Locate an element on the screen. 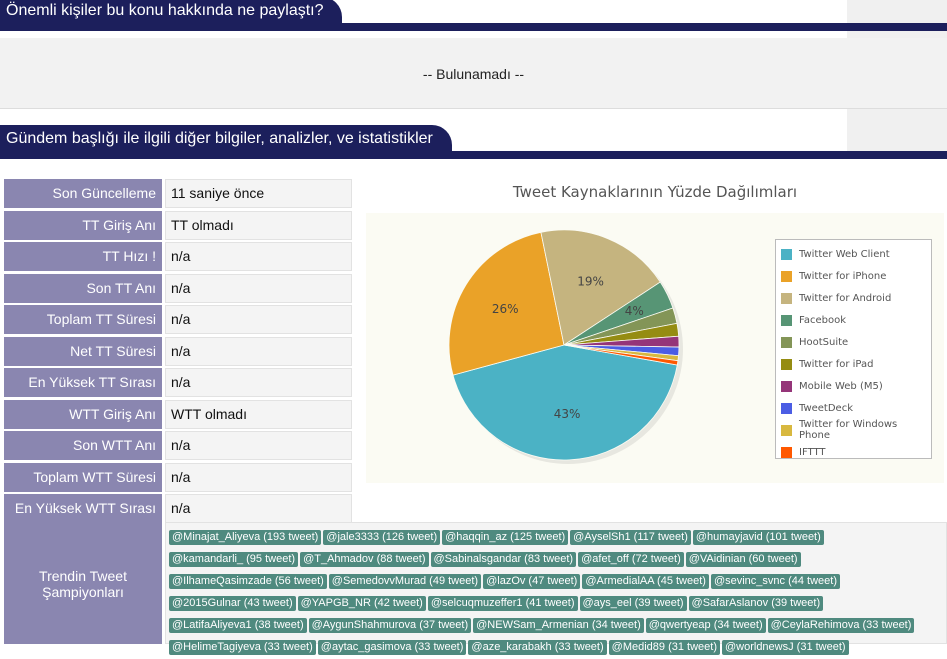  champion-user-link: @humayjavid (101 tweet) is located at coordinates (758, 537).